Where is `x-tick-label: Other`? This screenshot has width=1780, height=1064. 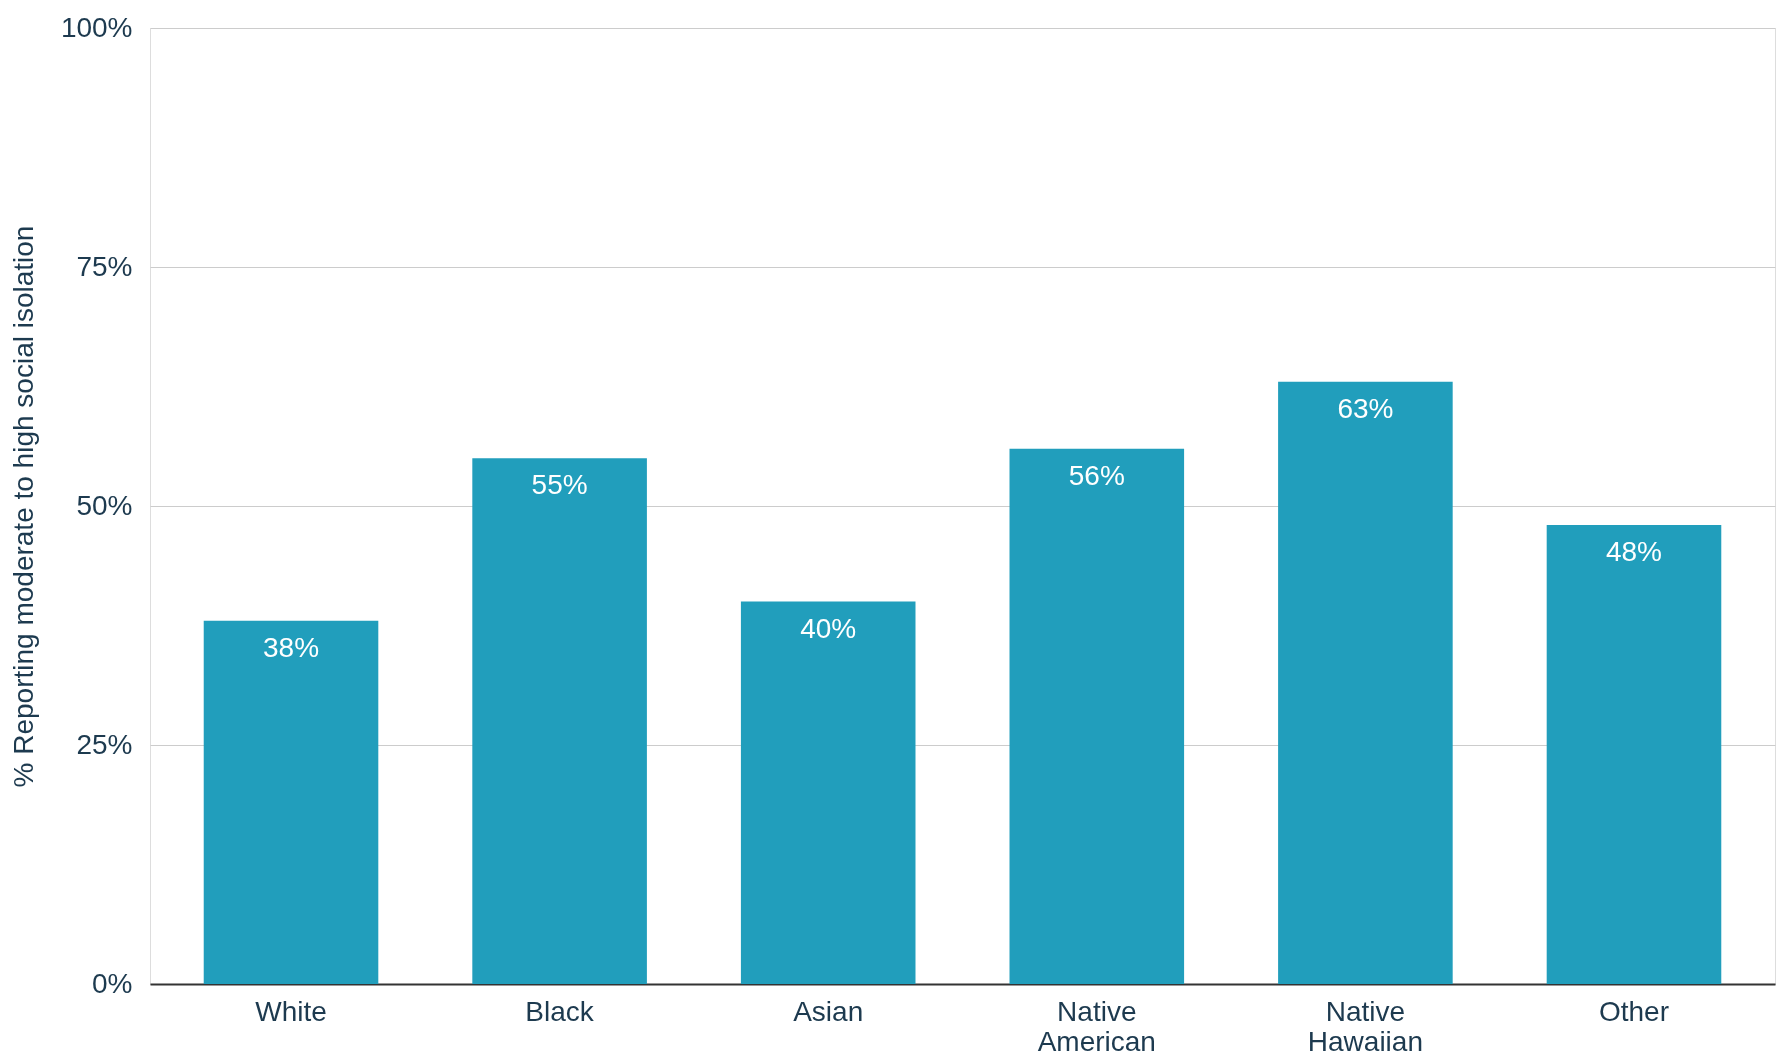
x-tick-label: Other is located at coordinates (1633, 1011).